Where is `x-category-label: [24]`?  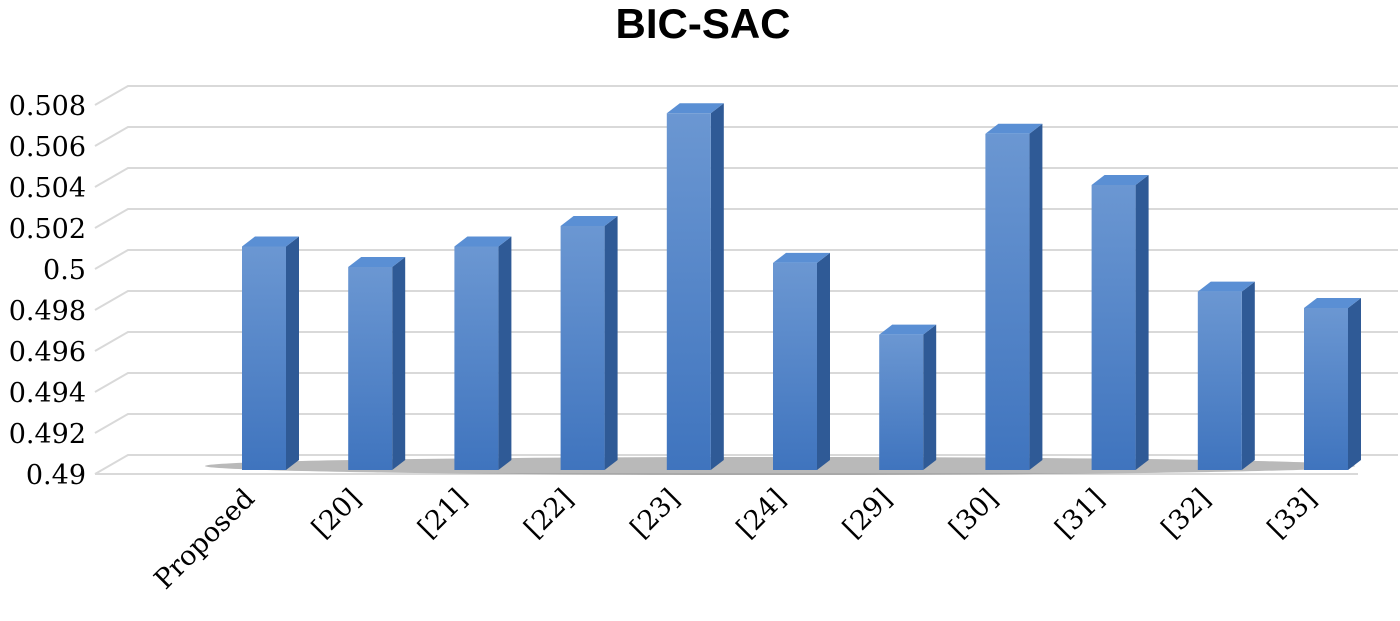 x-category-label: [24] is located at coordinates (761, 513).